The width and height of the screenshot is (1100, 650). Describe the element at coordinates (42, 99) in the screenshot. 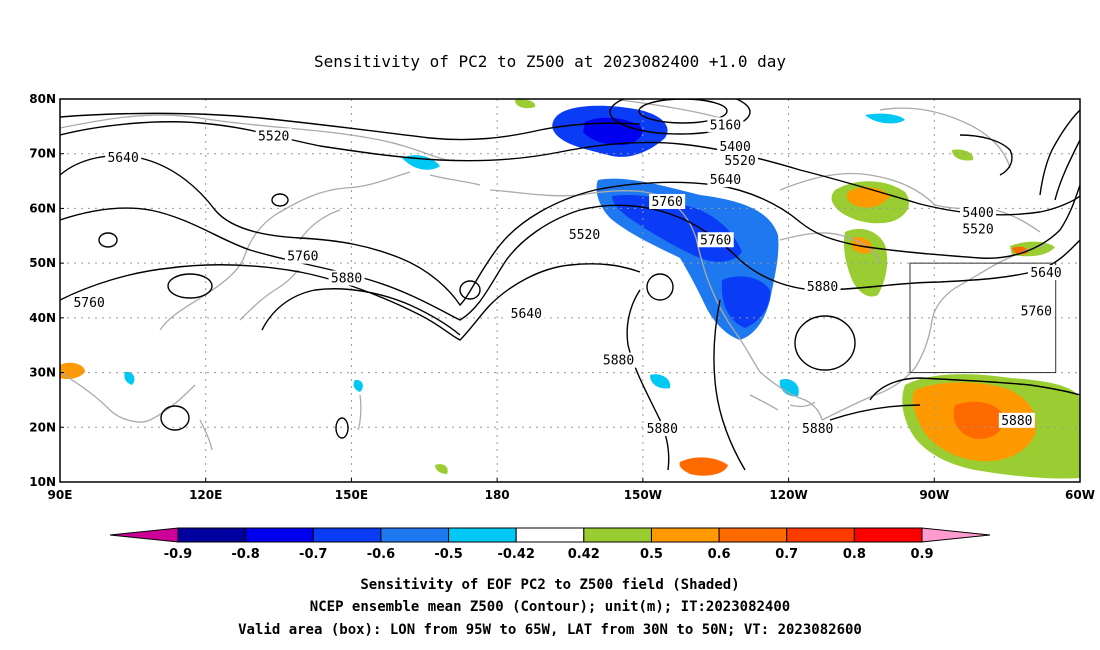

I see `lat-tick-label: 80N` at that location.